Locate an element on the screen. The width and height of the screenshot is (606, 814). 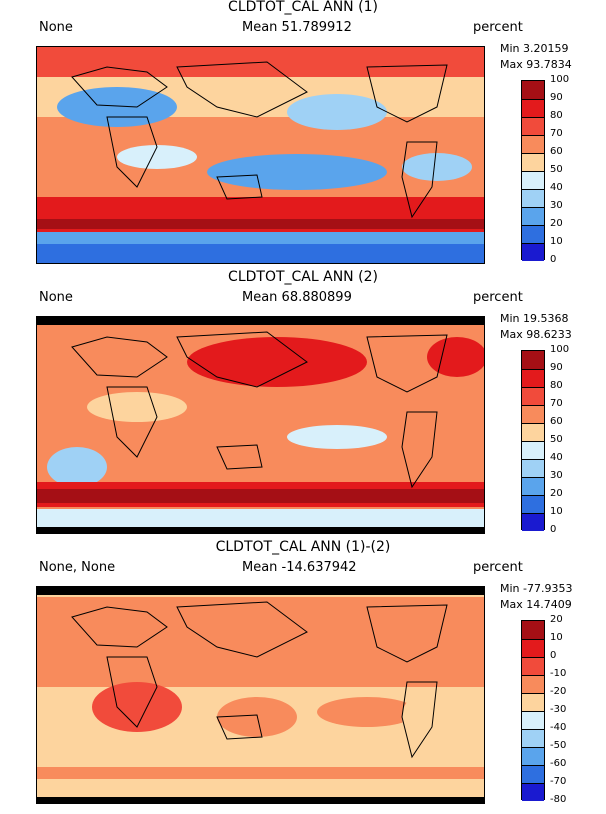
max-label: Max 98.6233 is located at coordinates (536, 334).